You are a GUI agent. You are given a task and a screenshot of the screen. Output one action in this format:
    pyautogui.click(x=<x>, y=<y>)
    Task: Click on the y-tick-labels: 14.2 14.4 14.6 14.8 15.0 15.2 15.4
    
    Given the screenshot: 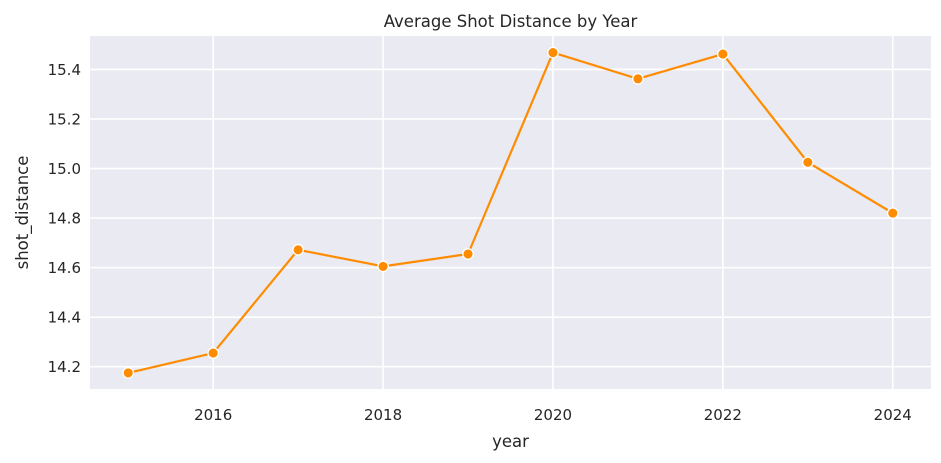 What is the action you would take?
    pyautogui.click(x=64, y=218)
    